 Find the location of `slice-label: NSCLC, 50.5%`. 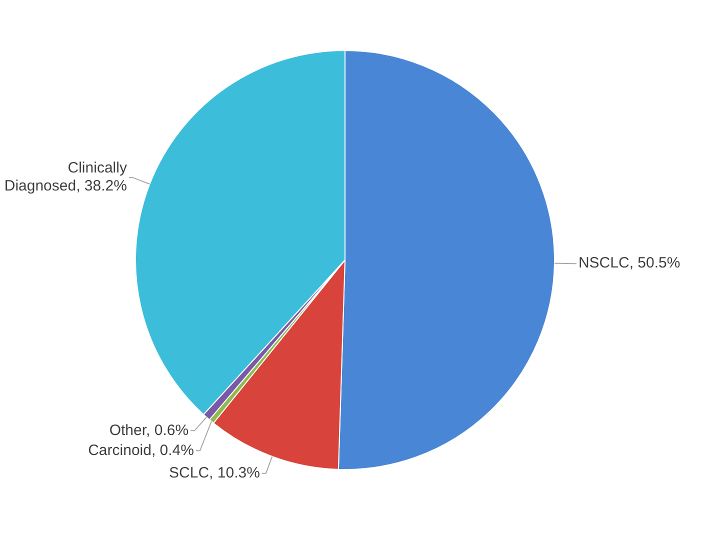

slice-label: NSCLC, 50.5% is located at coordinates (629, 263).